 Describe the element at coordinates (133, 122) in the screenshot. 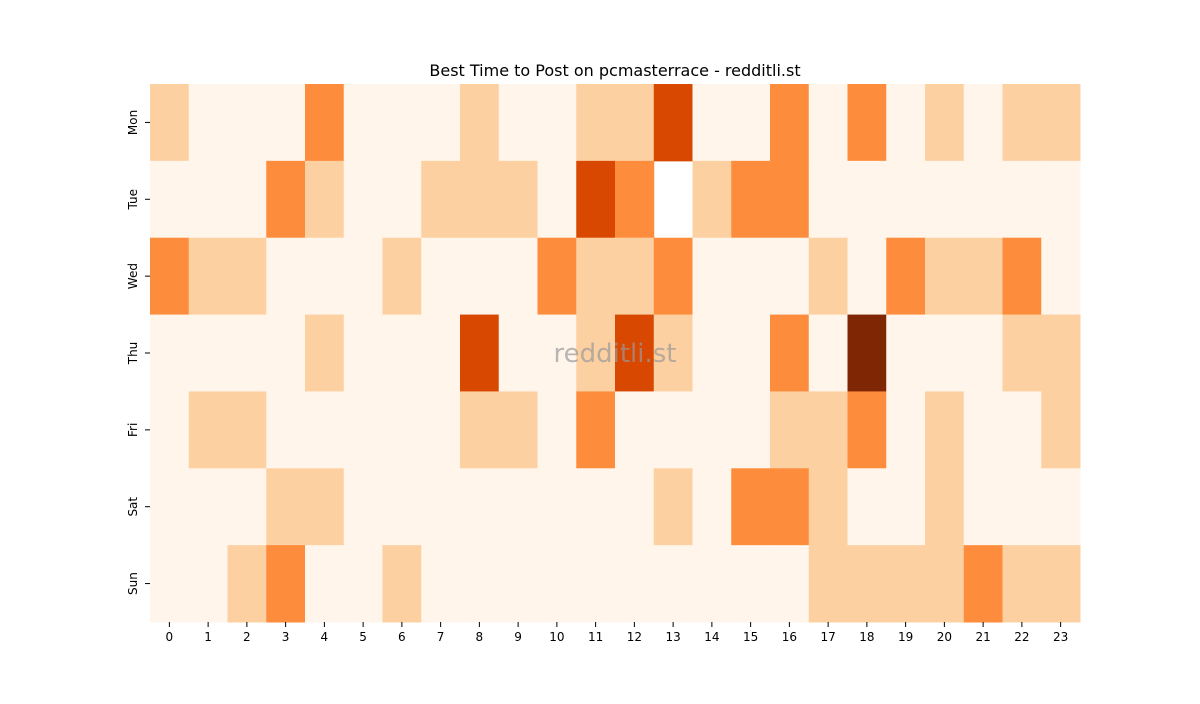

I see `y-tick-label: Mon` at that location.